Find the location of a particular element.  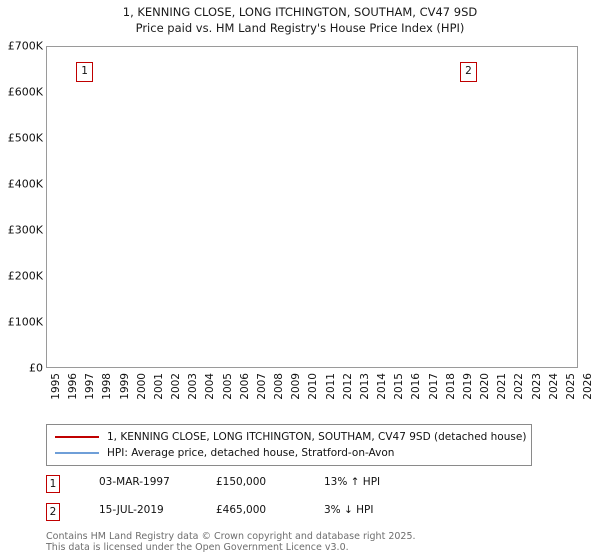

y-axis-tick-5: £500K is located at coordinates (25, 138).